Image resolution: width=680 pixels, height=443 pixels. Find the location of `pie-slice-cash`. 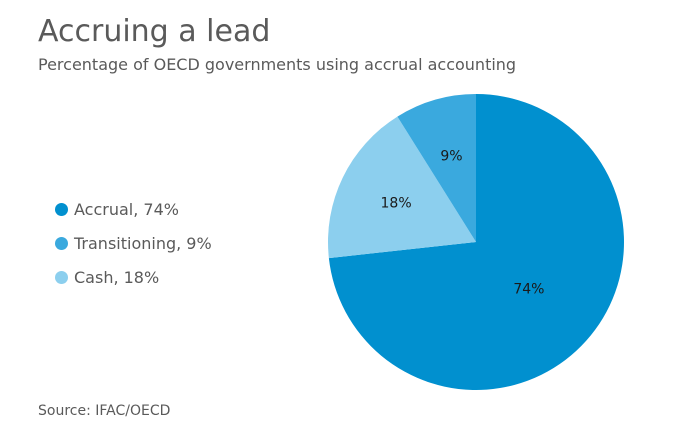

pie-slice-cash is located at coordinates (402, 187).